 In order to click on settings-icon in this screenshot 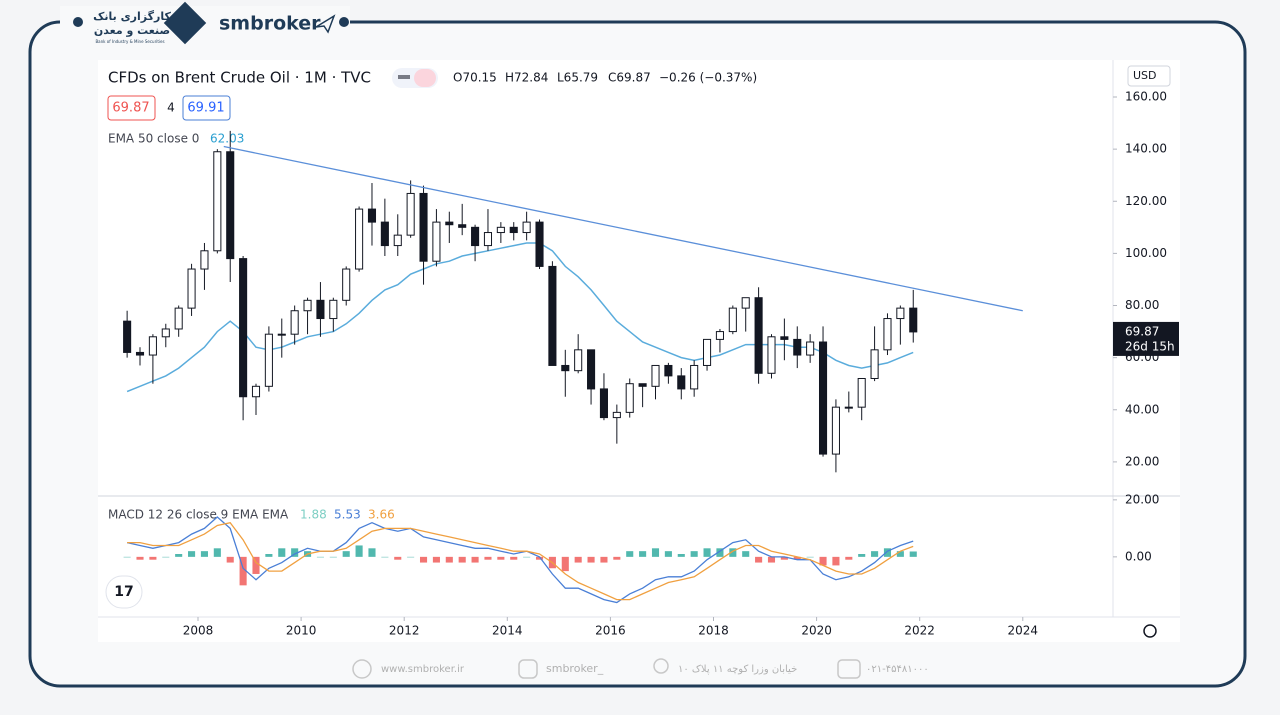, I will do `click(1150, 631)`.